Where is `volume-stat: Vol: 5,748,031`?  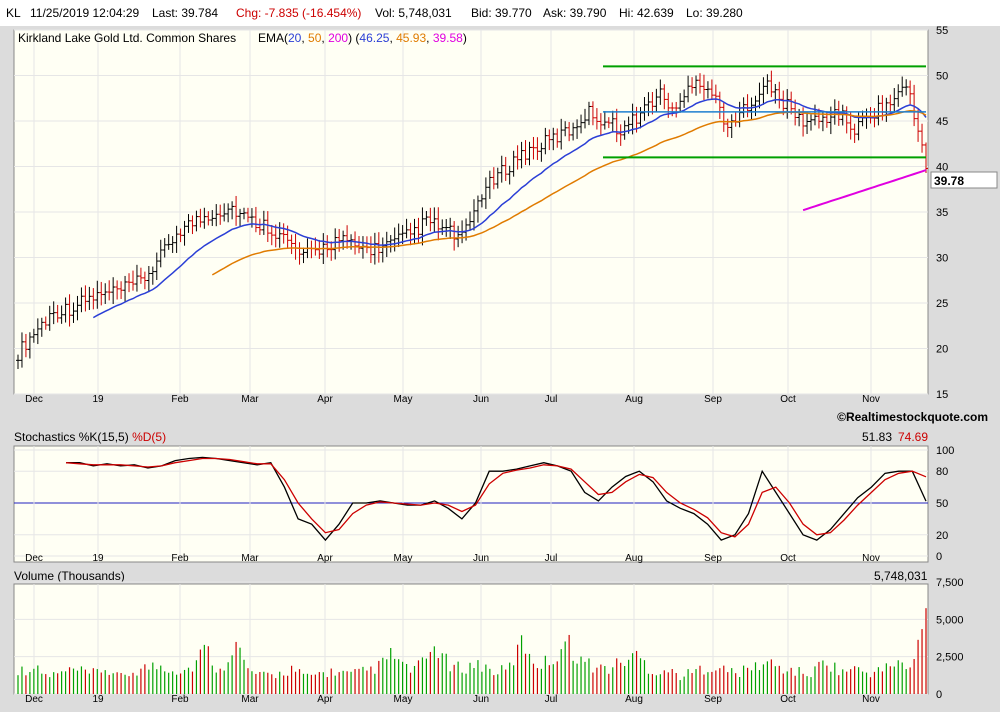
volume-stat: Vol: 5,748,031 is located at coordinates (413, 13).